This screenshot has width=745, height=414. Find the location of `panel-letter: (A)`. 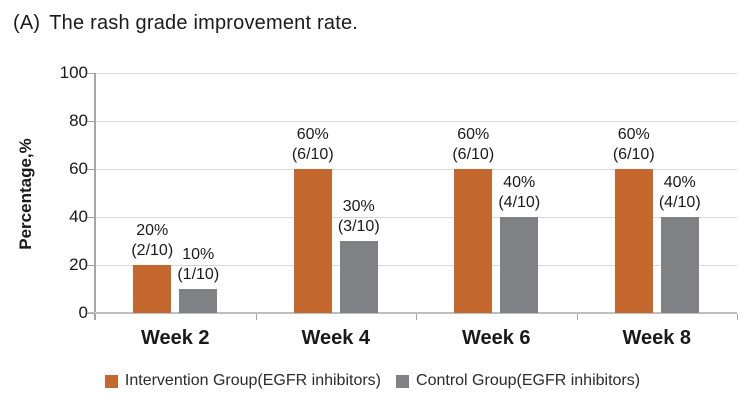

panel-letter: (A) is located at coordinates (27, 23).